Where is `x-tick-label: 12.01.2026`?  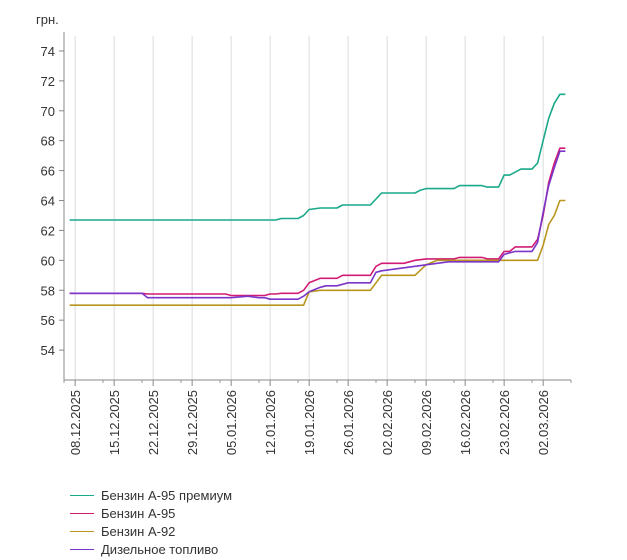 x-tick-label: 12.01.2026 is located at coordinates (270, 422).